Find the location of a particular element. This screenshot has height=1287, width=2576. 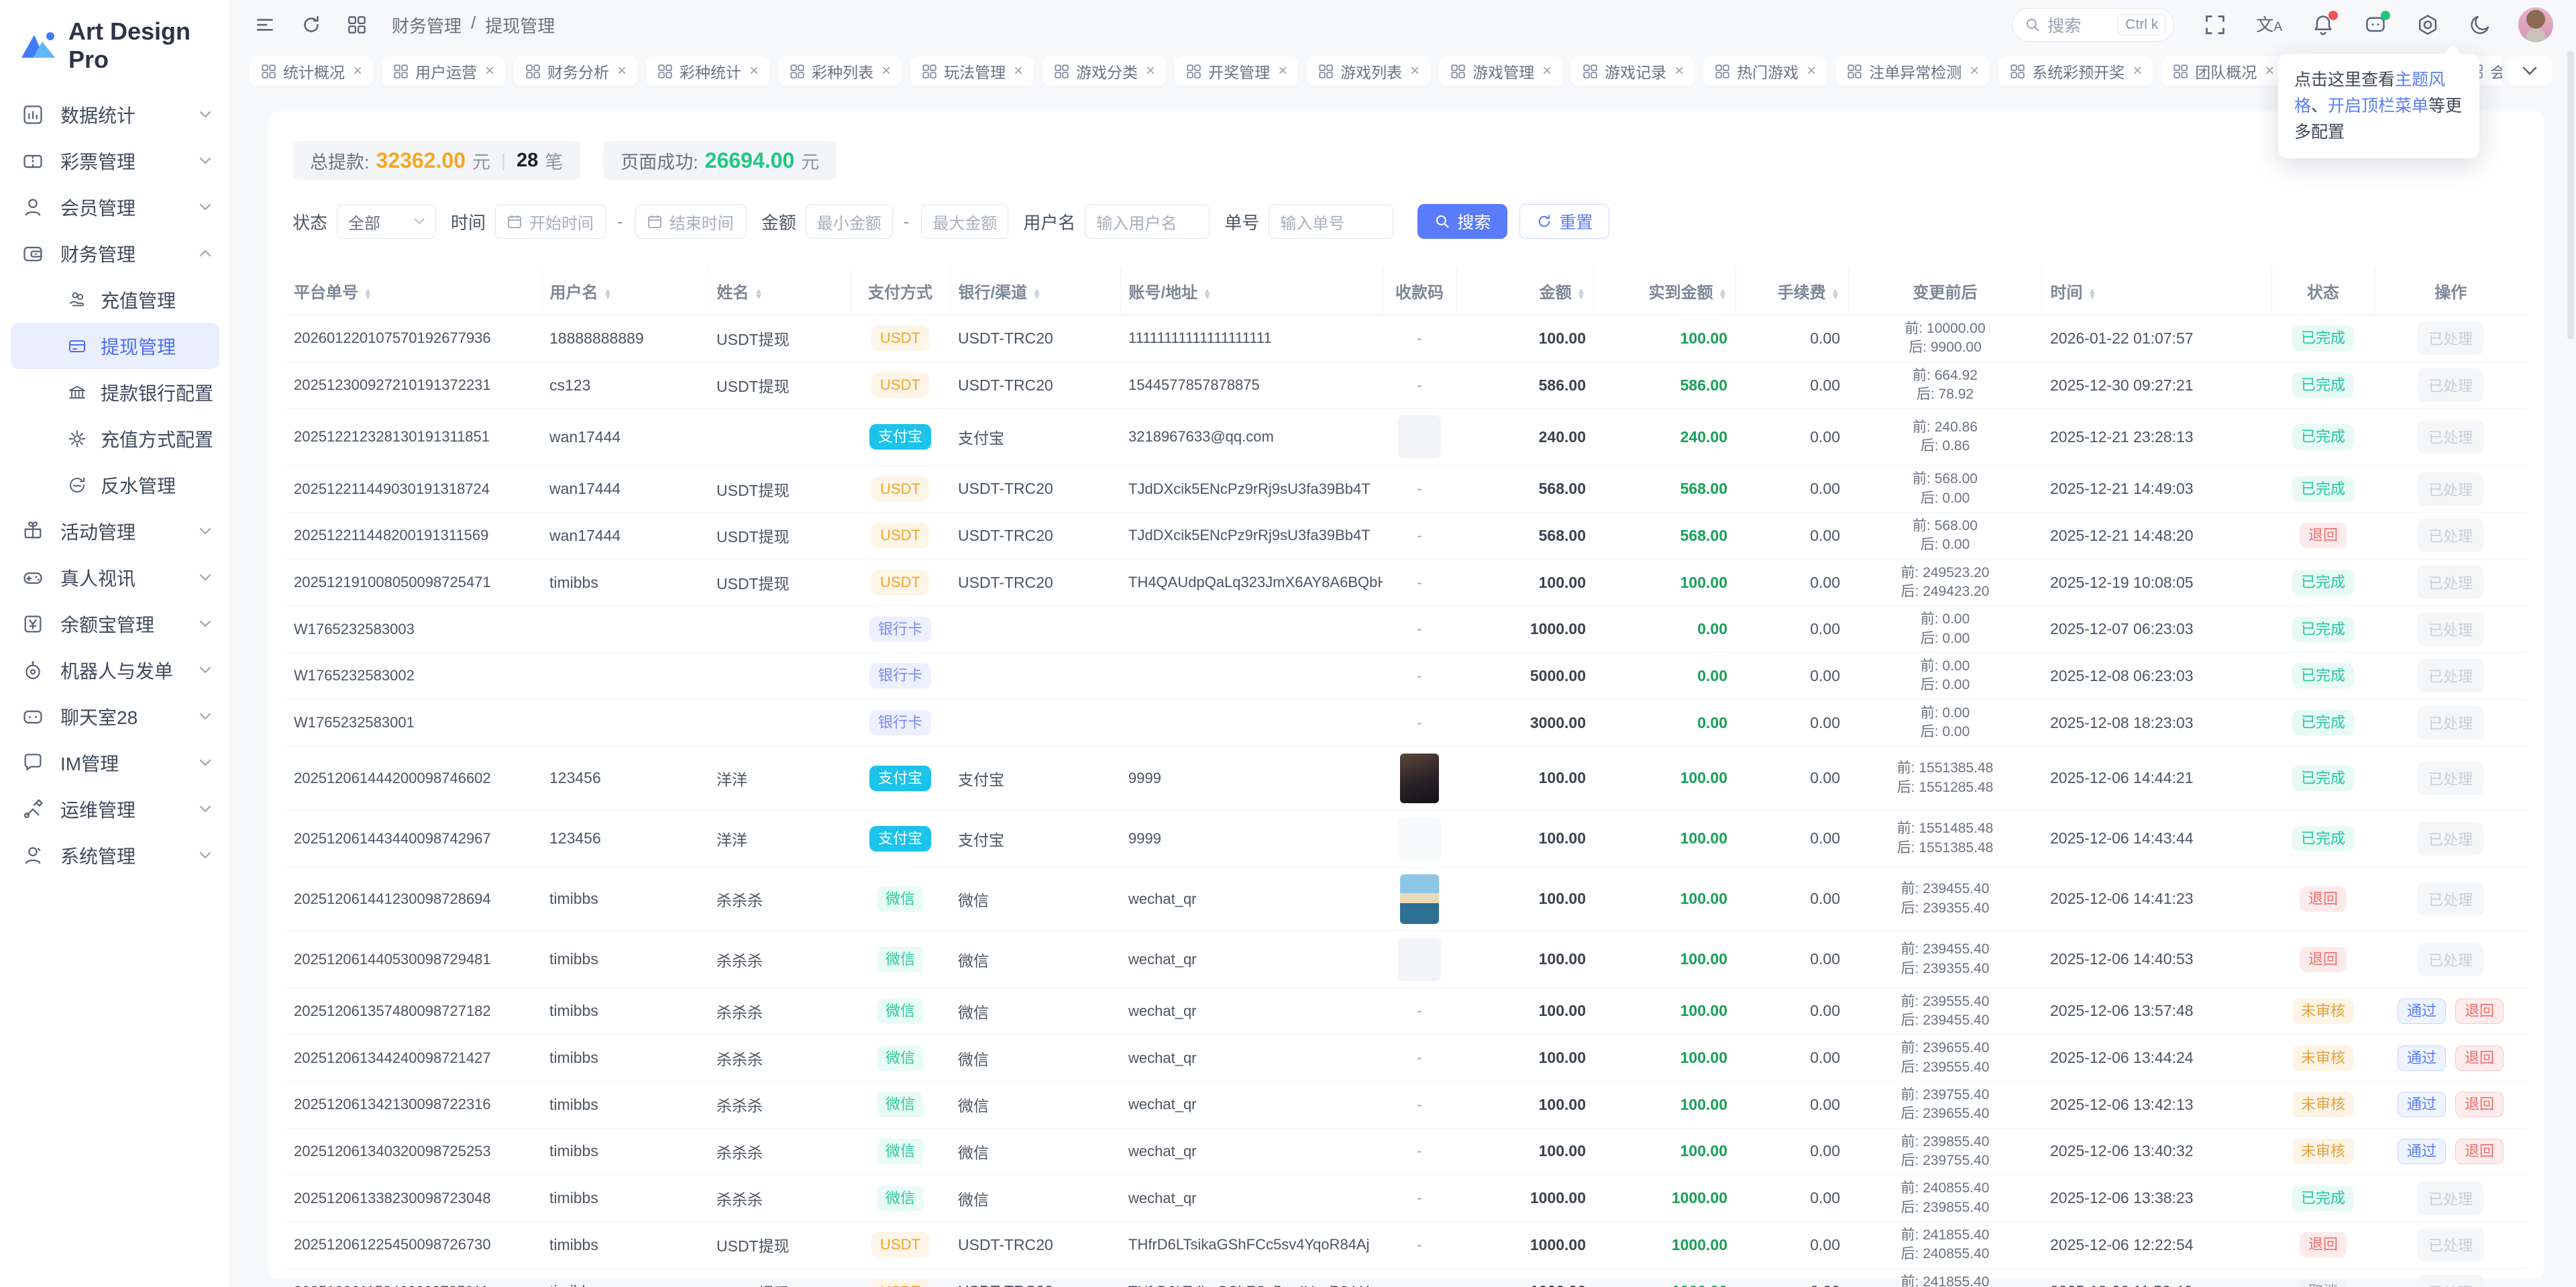

collapse-menu-icon is located at coordinates (265, 25).